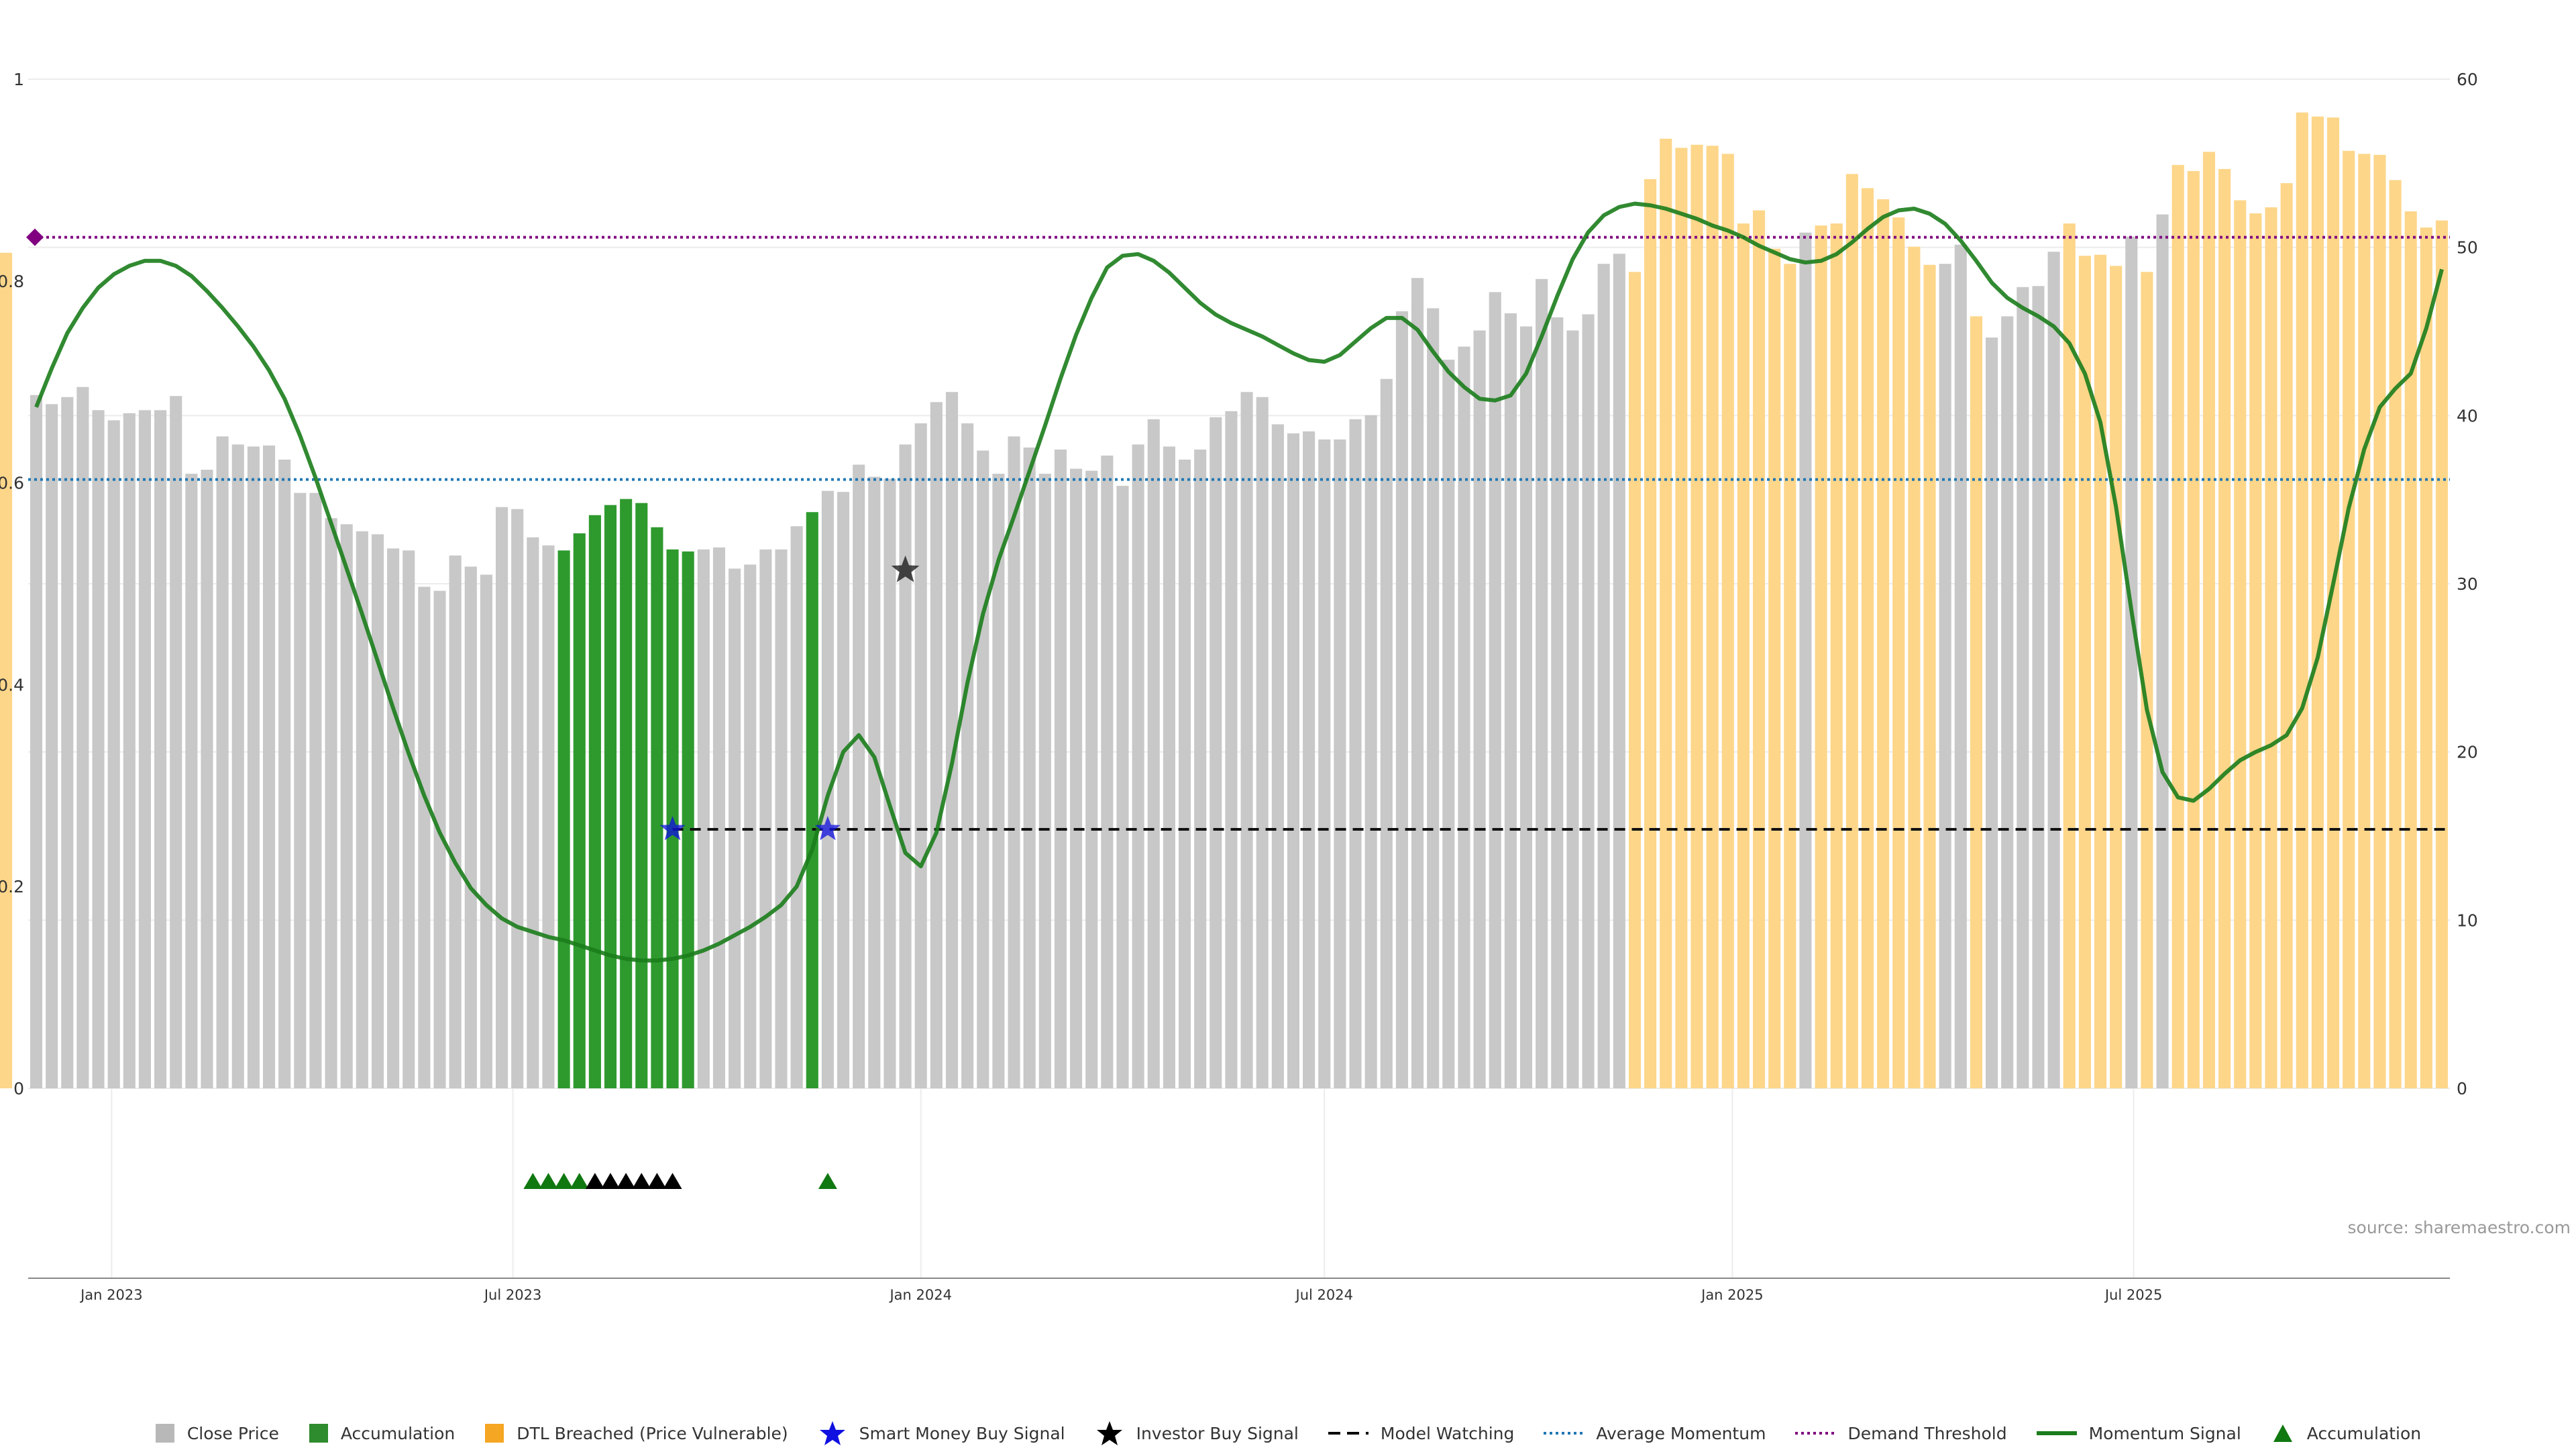  I want to click on y-right-tick-label: 0, so click(2462, 1088).